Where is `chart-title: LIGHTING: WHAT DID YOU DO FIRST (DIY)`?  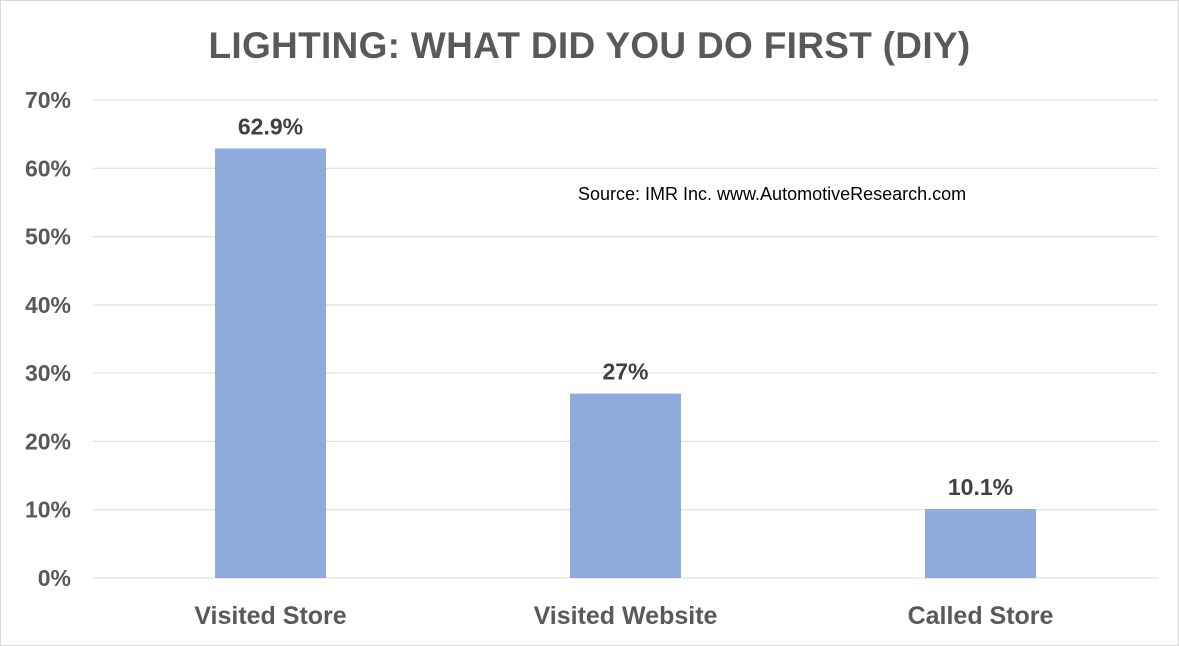 chart-title: LIGHTING: WHAT DID YOU DO FIRST (DIY) is located at coordinates (589, 45).